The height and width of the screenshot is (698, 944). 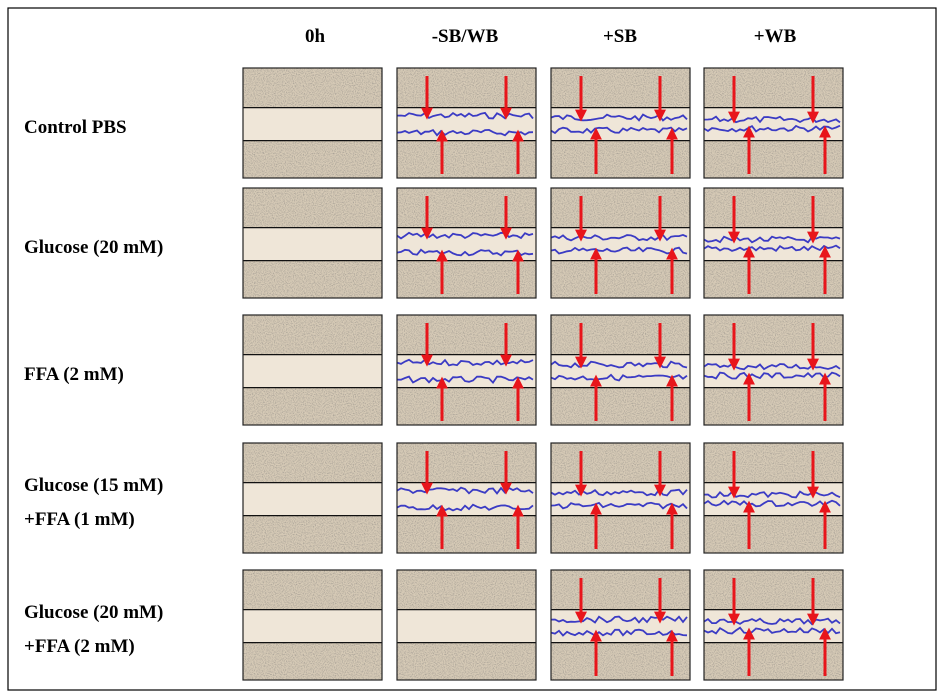 I want to click on row-label: FFA (2 mM), so click(x=74, y=374).